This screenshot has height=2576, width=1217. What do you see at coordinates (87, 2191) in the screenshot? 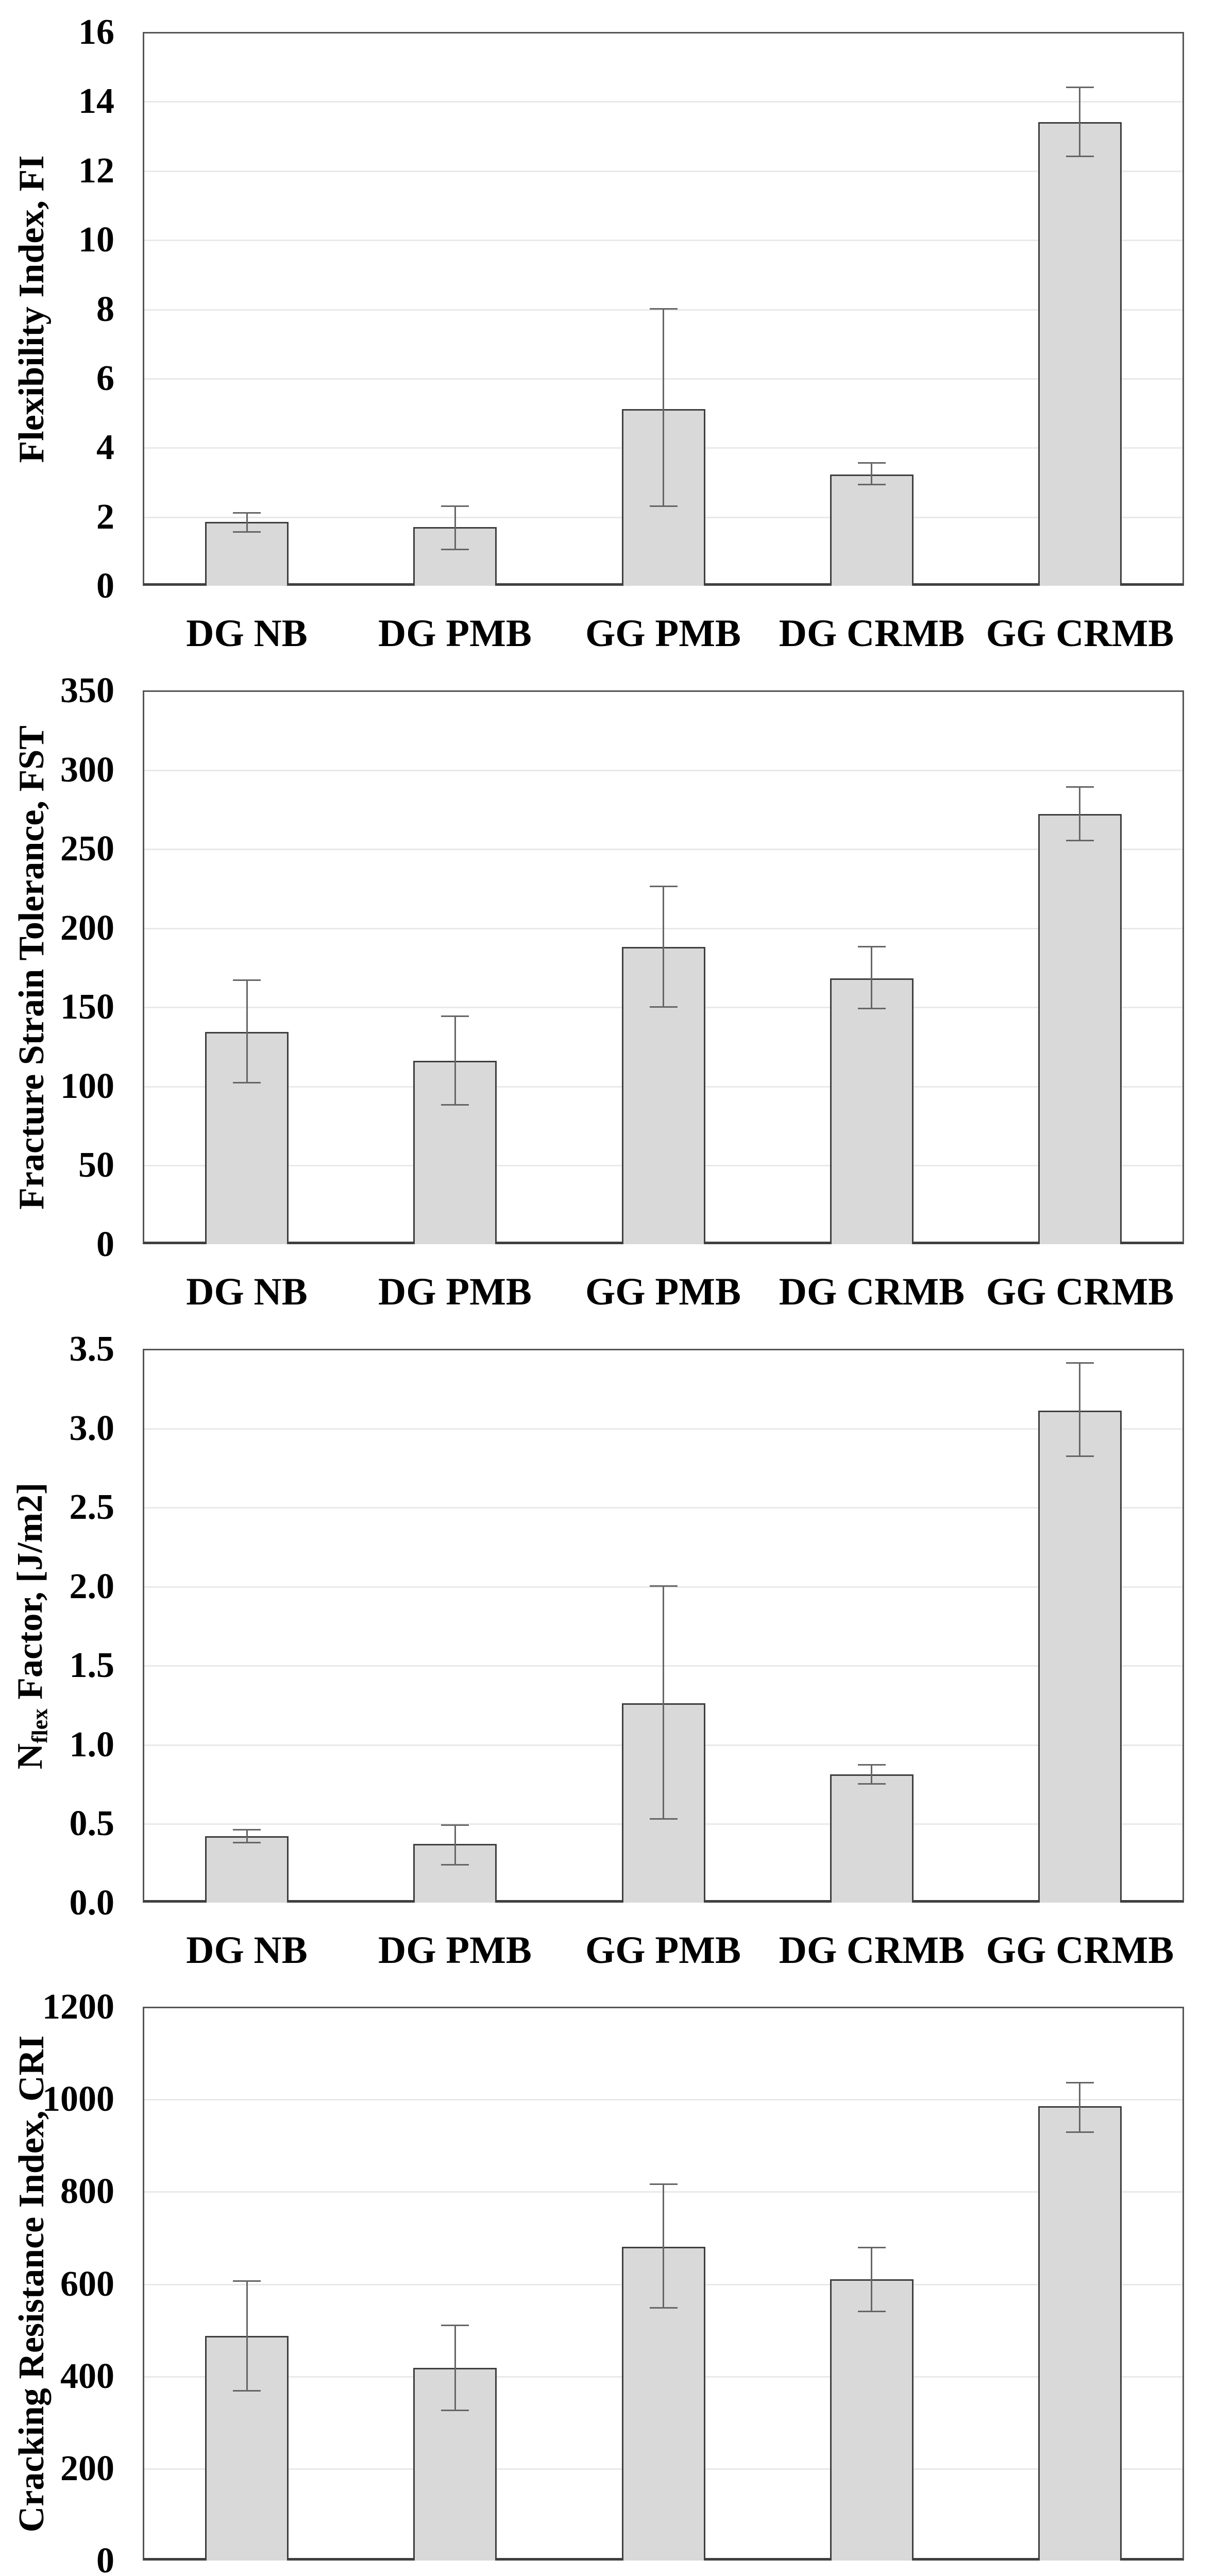
I see `y-tick-label: 800` at bounding box center [87, 2191].